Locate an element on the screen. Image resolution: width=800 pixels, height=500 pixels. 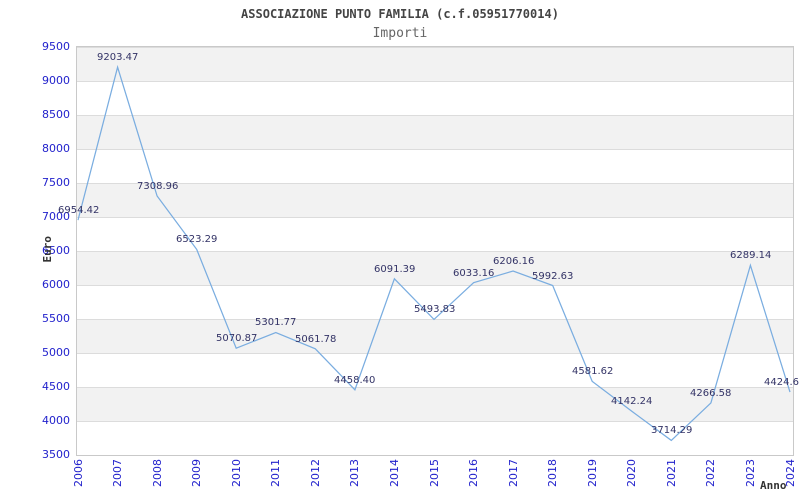
y-tick-label: 8500 is located at coordinates (56, 114).